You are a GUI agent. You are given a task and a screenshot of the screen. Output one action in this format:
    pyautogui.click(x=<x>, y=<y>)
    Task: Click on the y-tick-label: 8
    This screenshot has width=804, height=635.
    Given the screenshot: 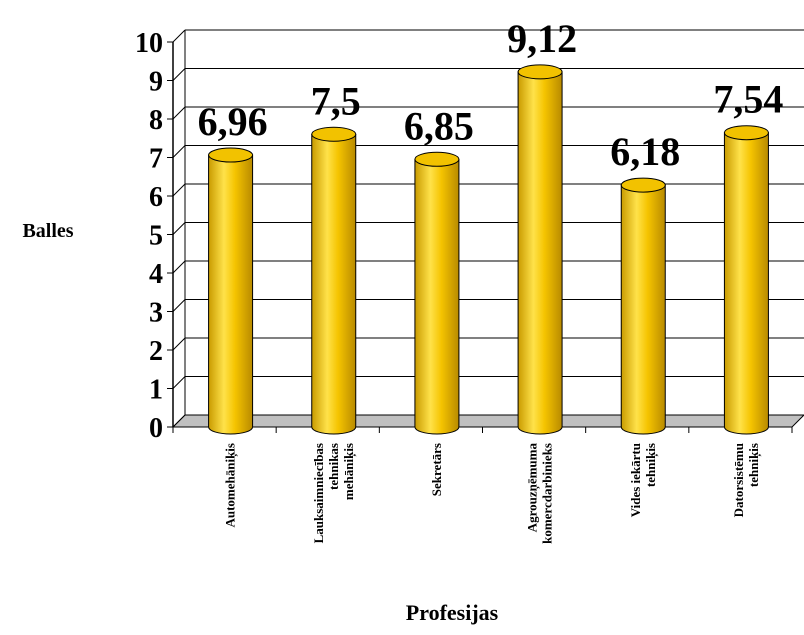 What is the action you would take?
    pyautogui.click(x=156, y=120)
    